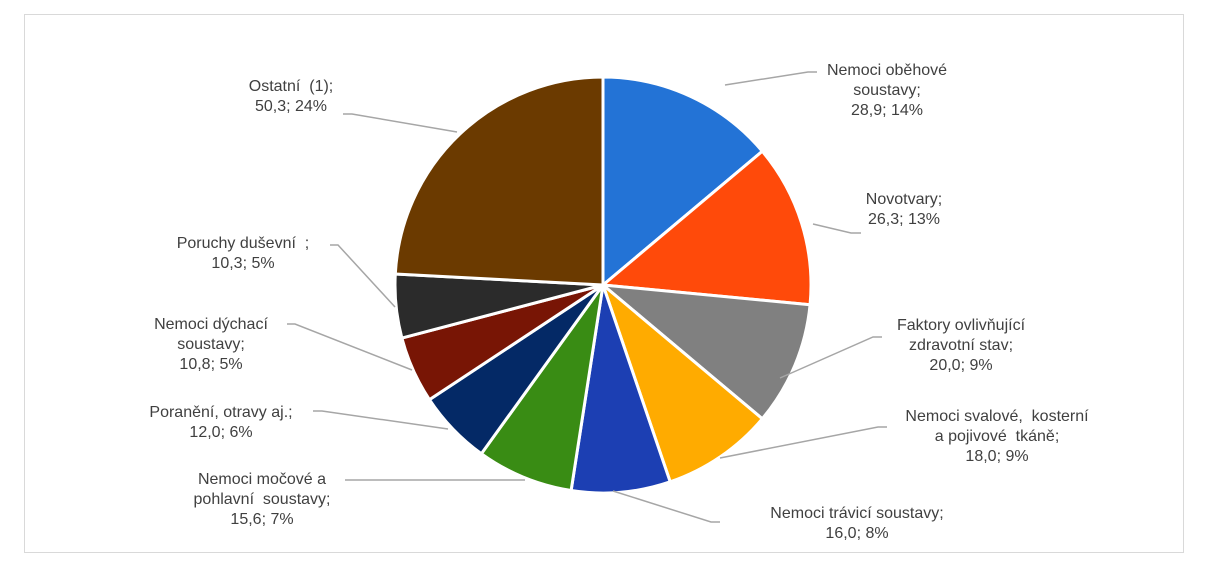 The height and width of the screenshot is (573, 1214). Describe the element at coordinates (904, 219) in the screenshot. I see `data-label-line: 26,3; 13%` at that location.